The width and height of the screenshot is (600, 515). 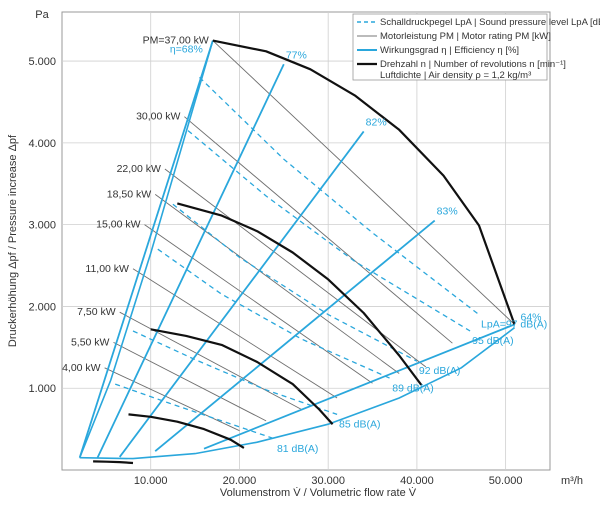 What do you see at coordinates (158, 117) in the screenshot?
I see `power-line-label: 30,00 kW` at bounding box center [158, 117].